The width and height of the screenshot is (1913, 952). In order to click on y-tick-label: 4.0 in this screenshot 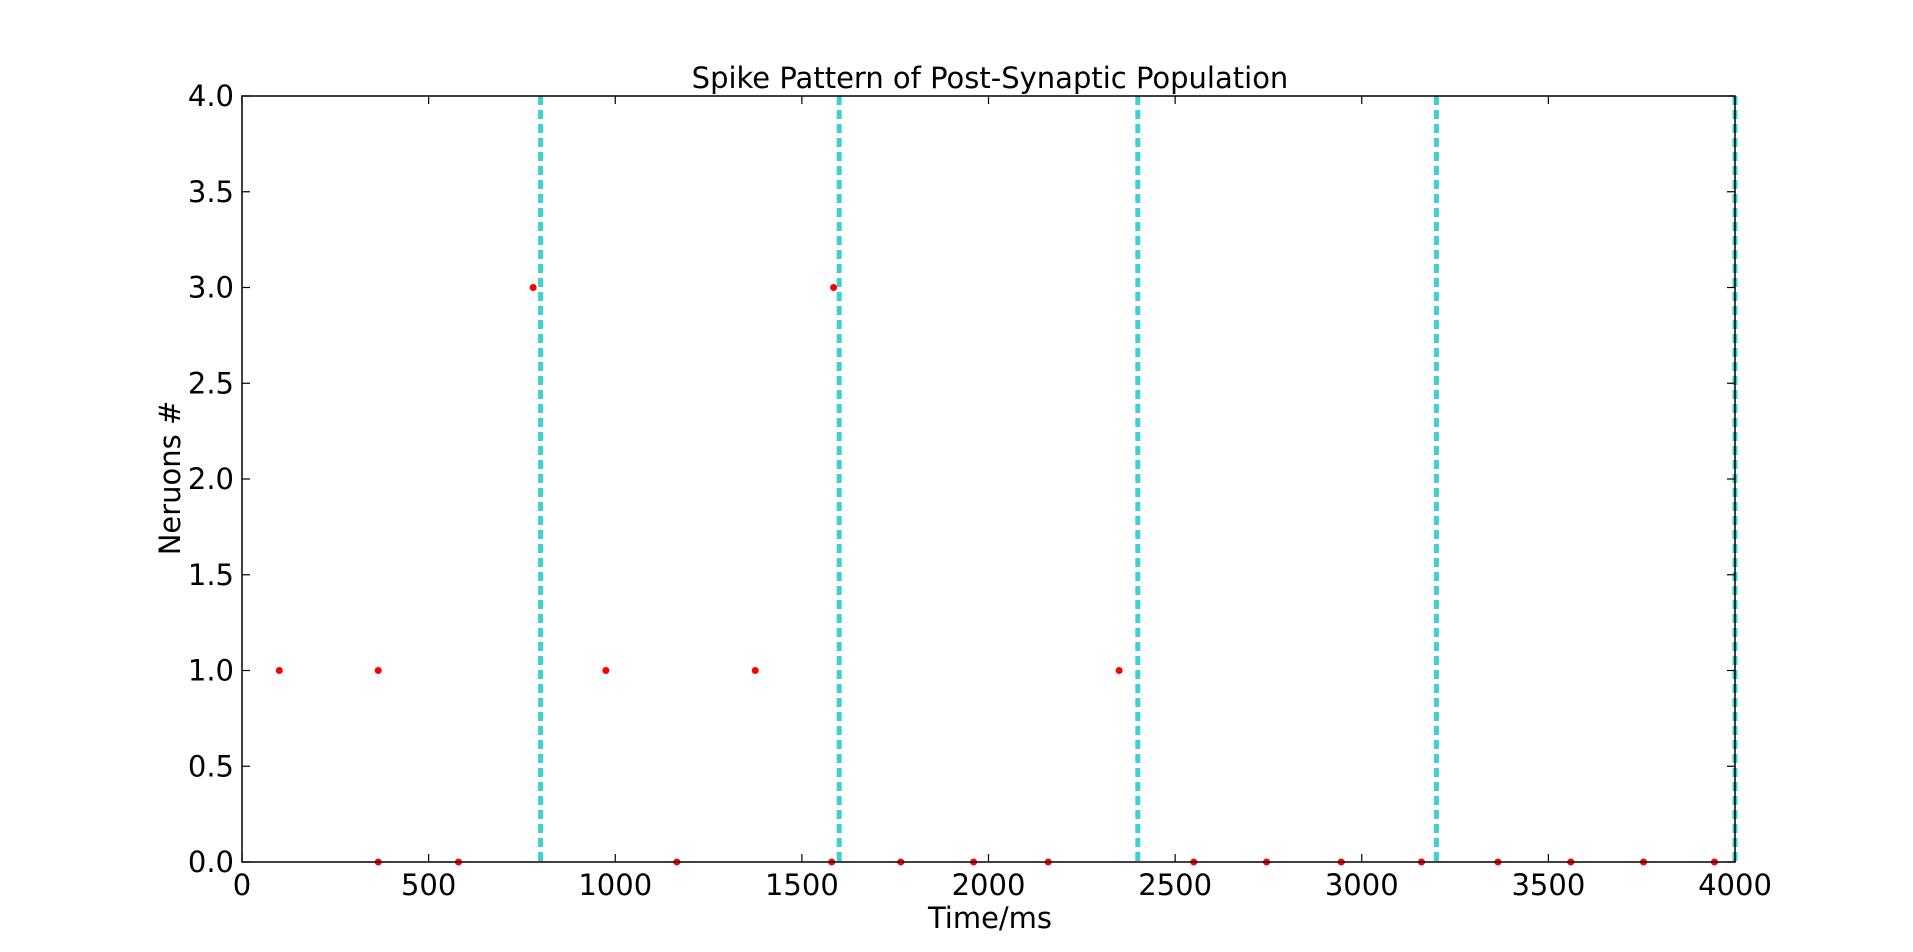, I will do `click(211, 96)`.